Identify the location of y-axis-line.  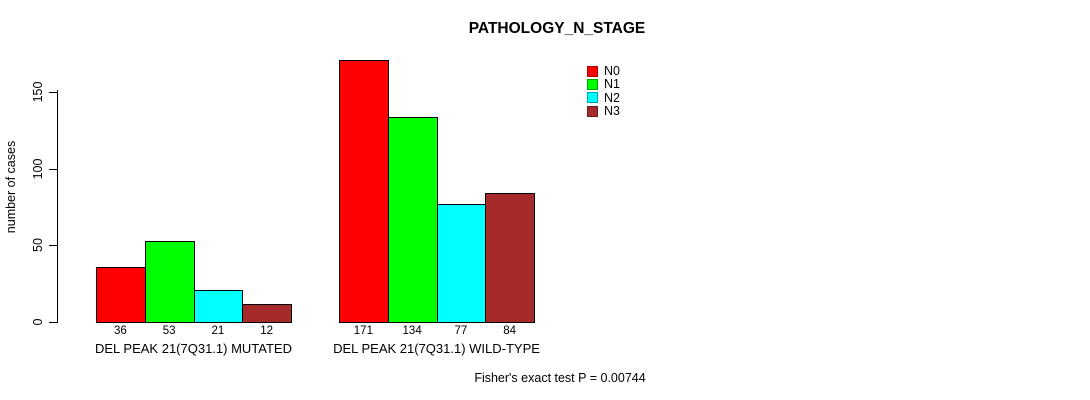
(57, 206).